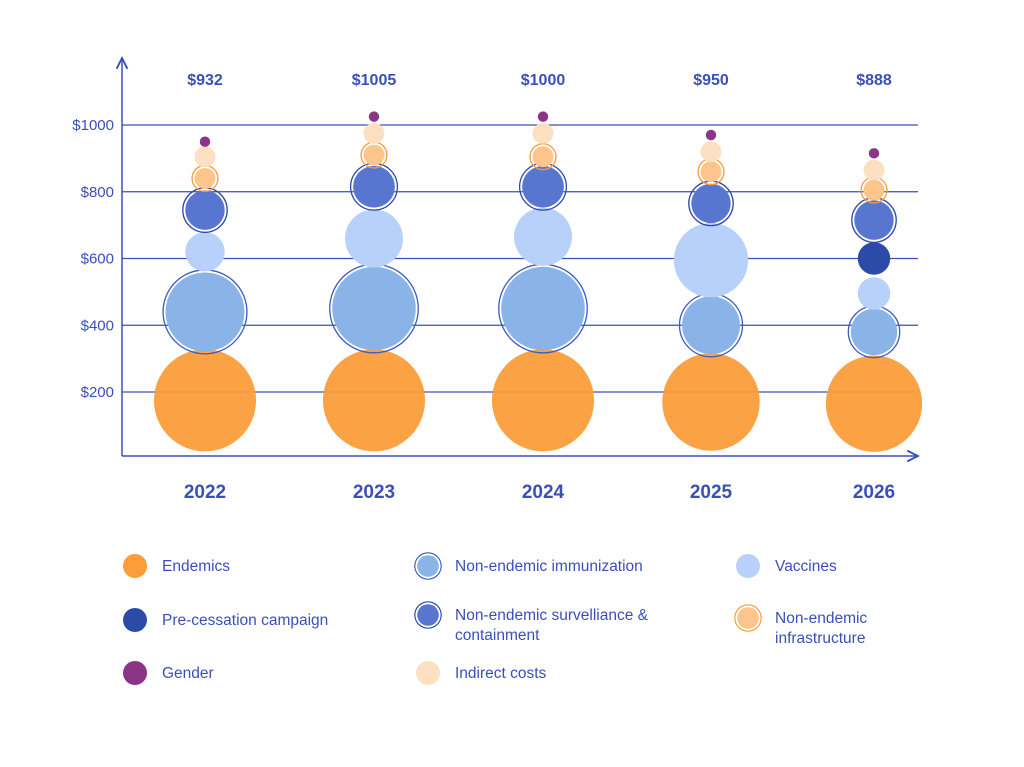 The width and height of the screenshot is (1024, 767). I want to click on bubble-immunization-2025, so click(711, 325).